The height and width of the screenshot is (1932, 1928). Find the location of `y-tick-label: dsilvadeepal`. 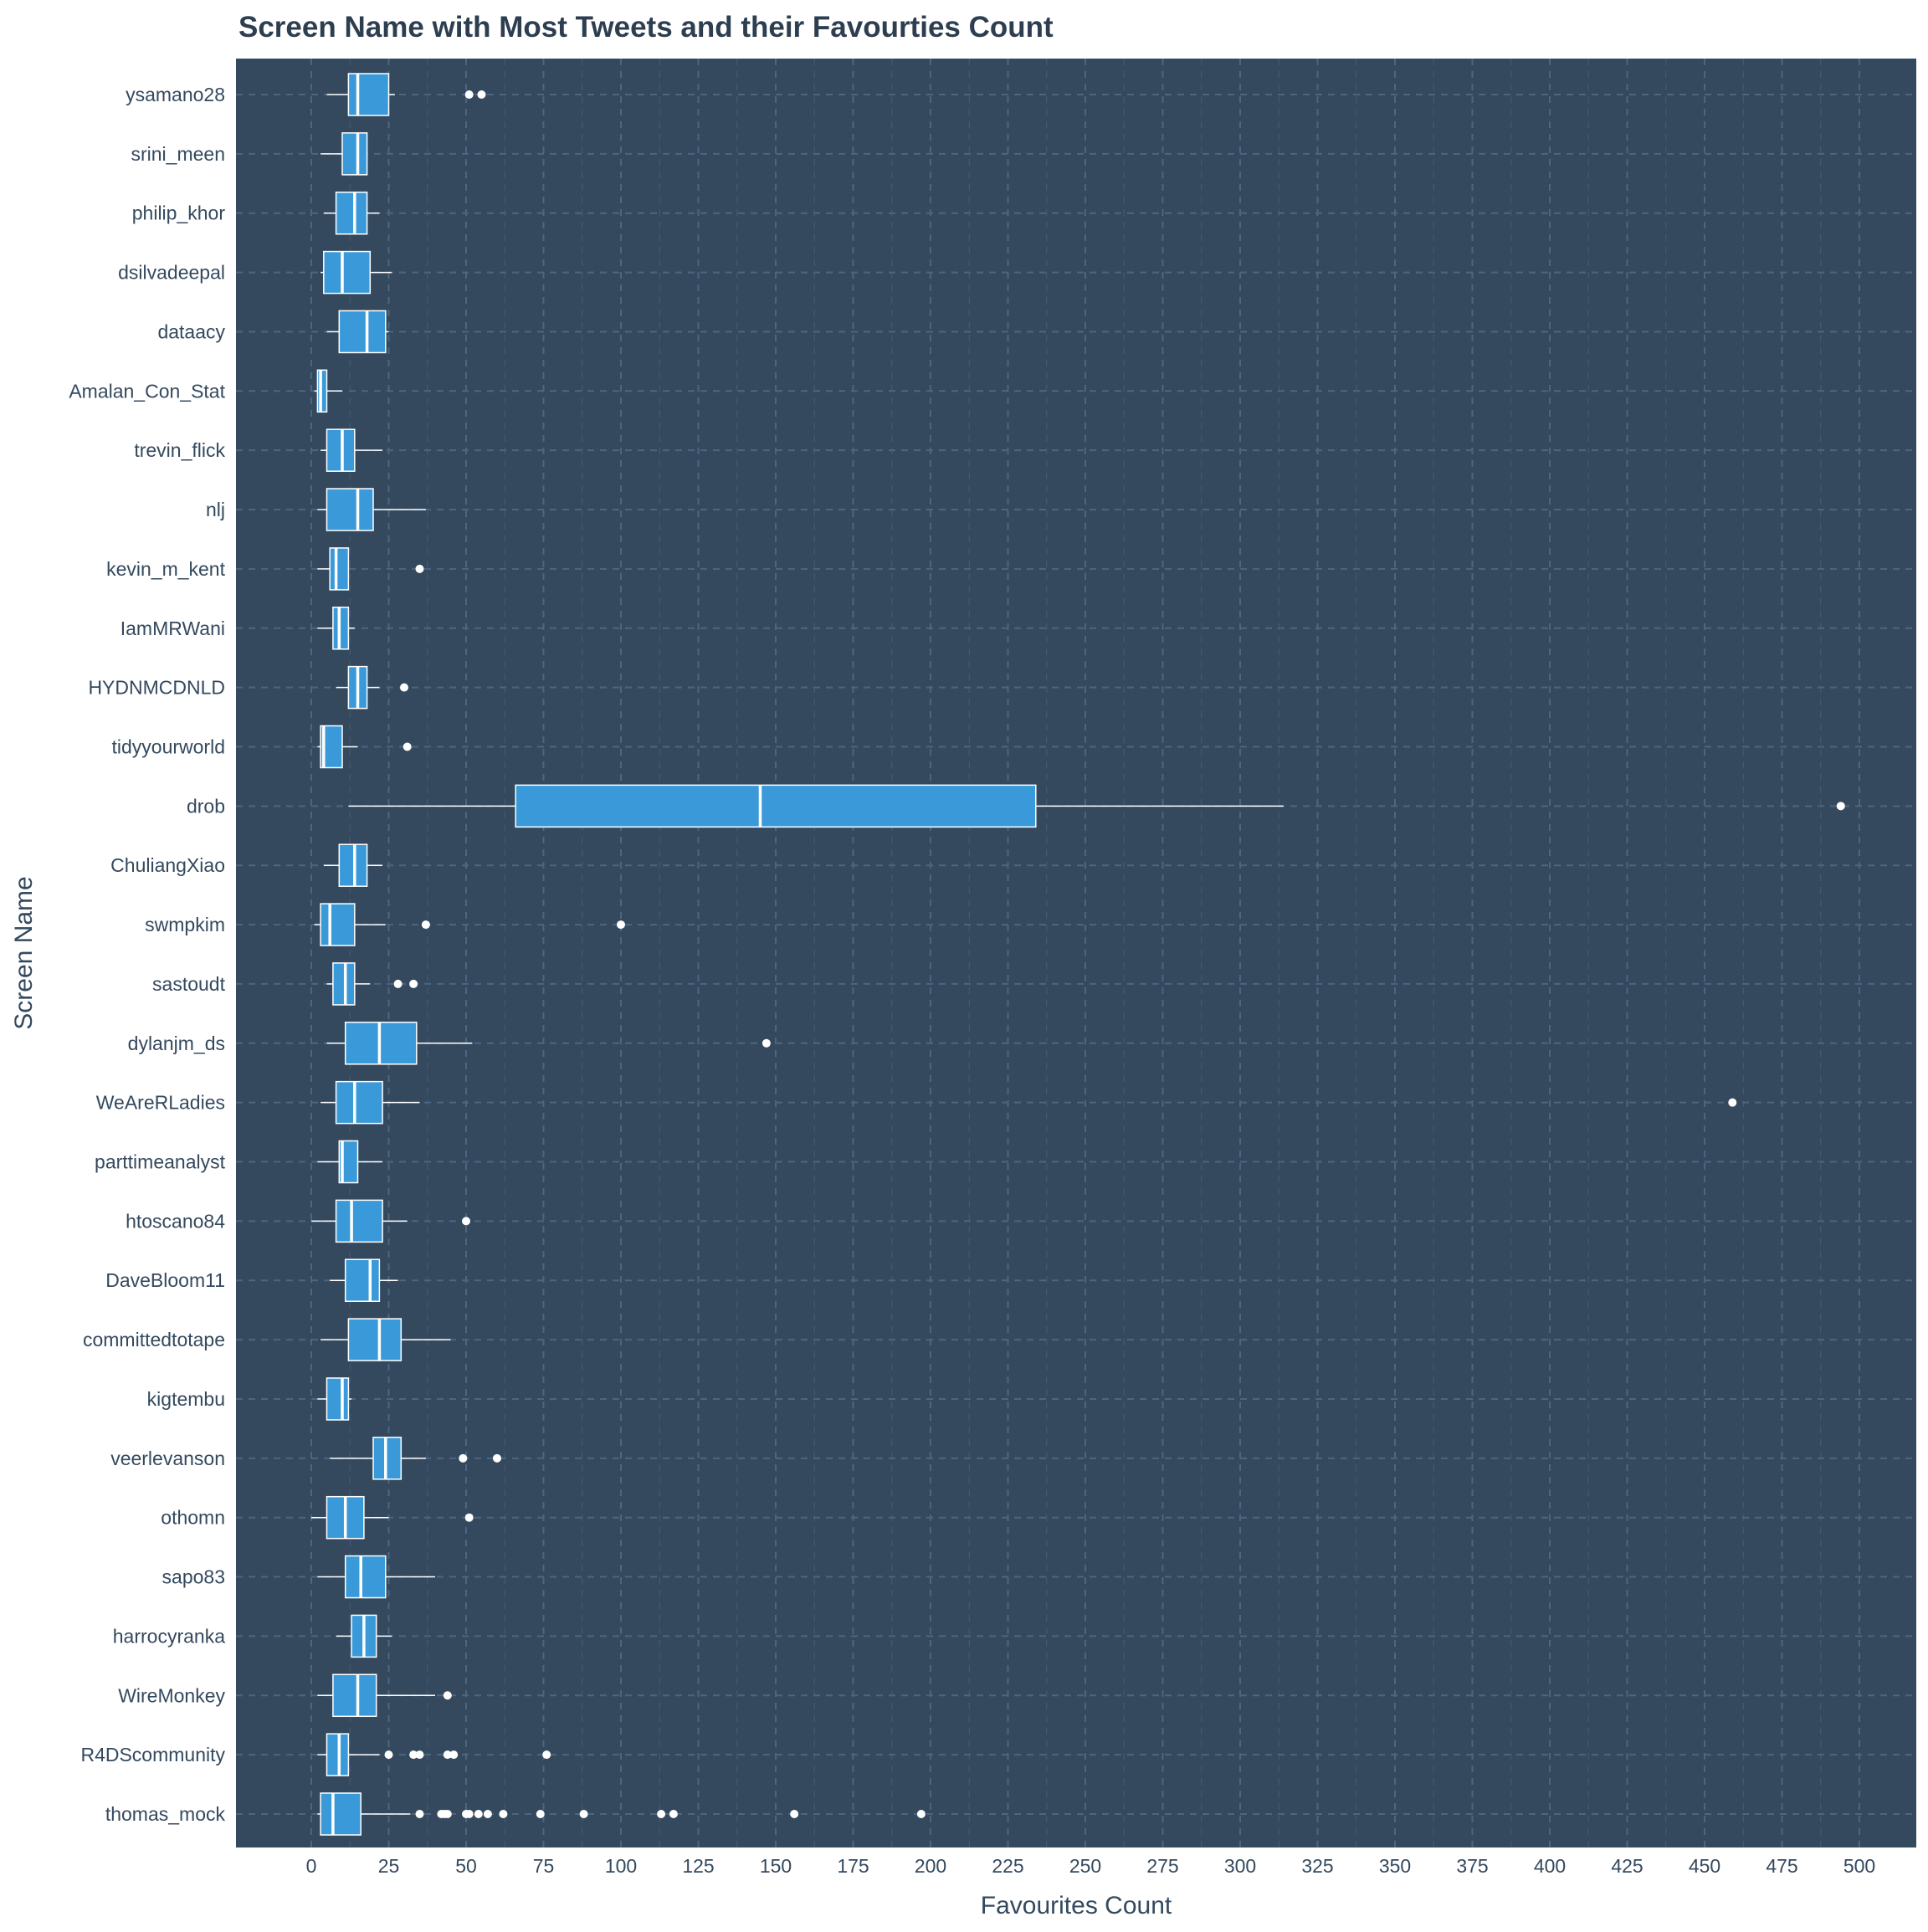

y-tick-label: dsilvadeepal is located at coordinates (171, 273).